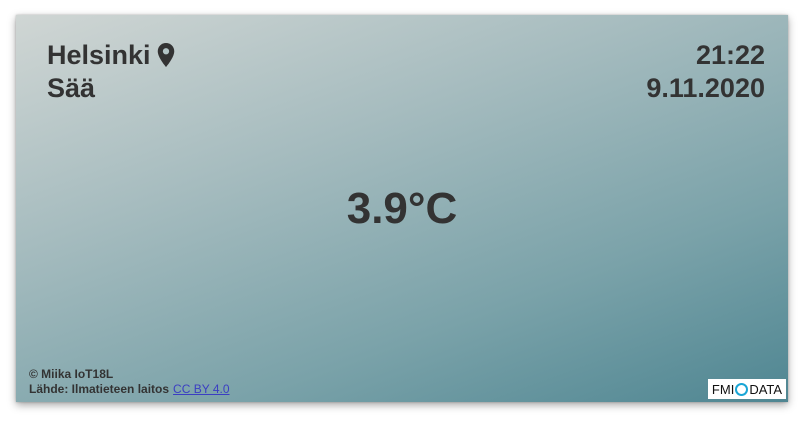 This screenshot has width=800, height=422. What do you see at coordinates (705, 88) in the screenshot?
I see `clock-date: 9.11.2020` at bounding box center [705, 88].